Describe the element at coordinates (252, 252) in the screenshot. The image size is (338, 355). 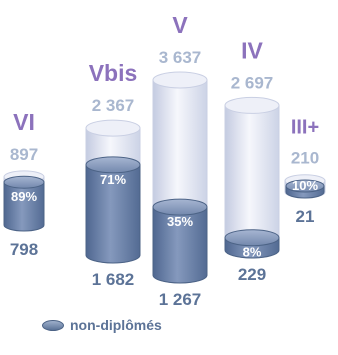
I see `percent-label-3: 8%` at that location.